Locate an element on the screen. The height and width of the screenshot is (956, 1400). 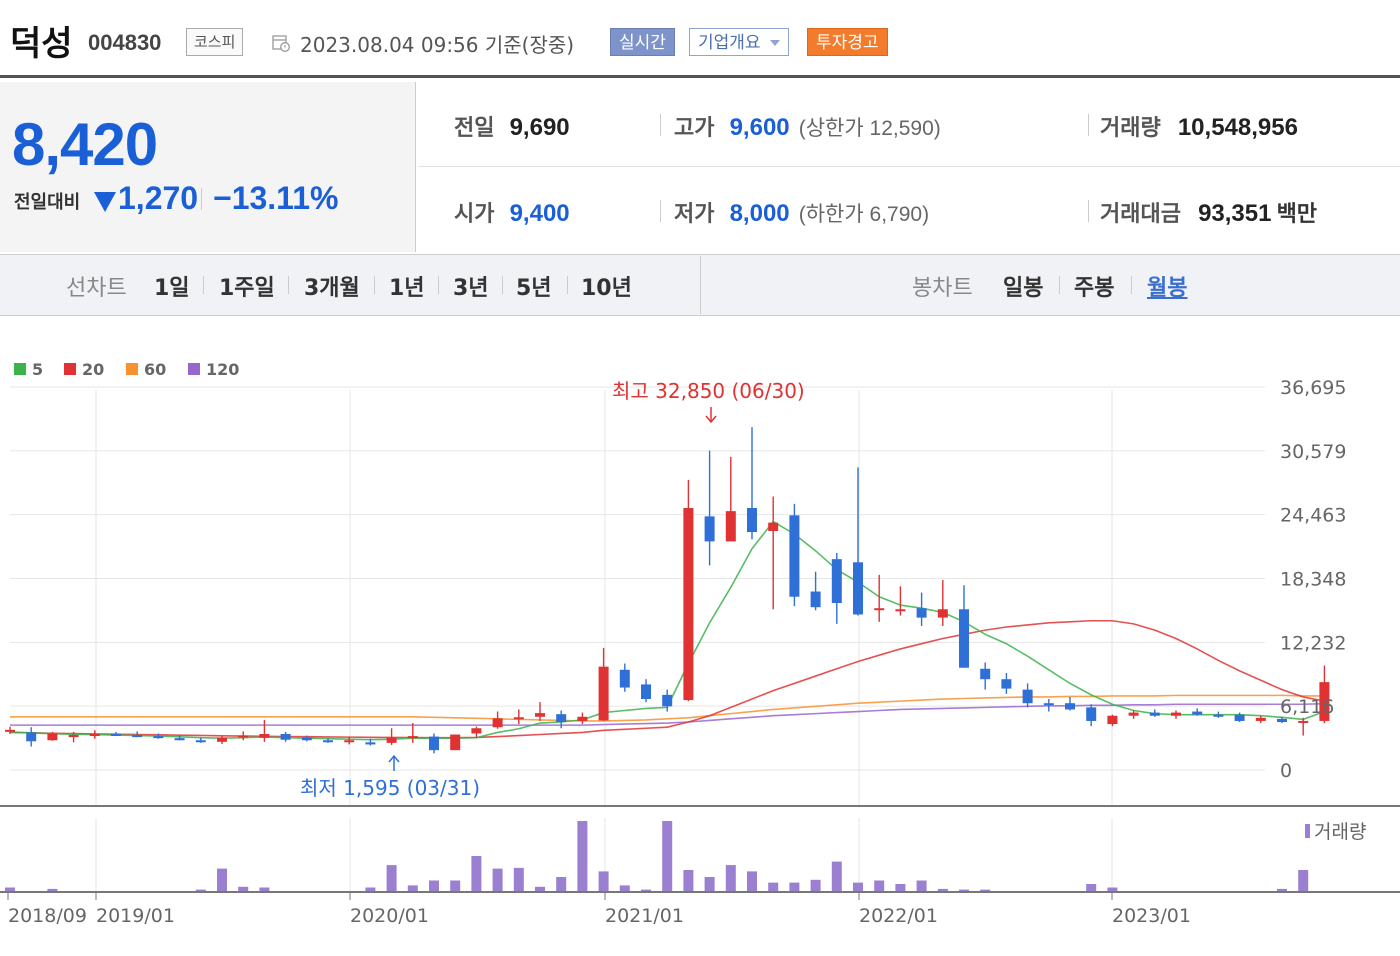
upper-limit: (상한가 12,590) is located at coordinates (869, 128).